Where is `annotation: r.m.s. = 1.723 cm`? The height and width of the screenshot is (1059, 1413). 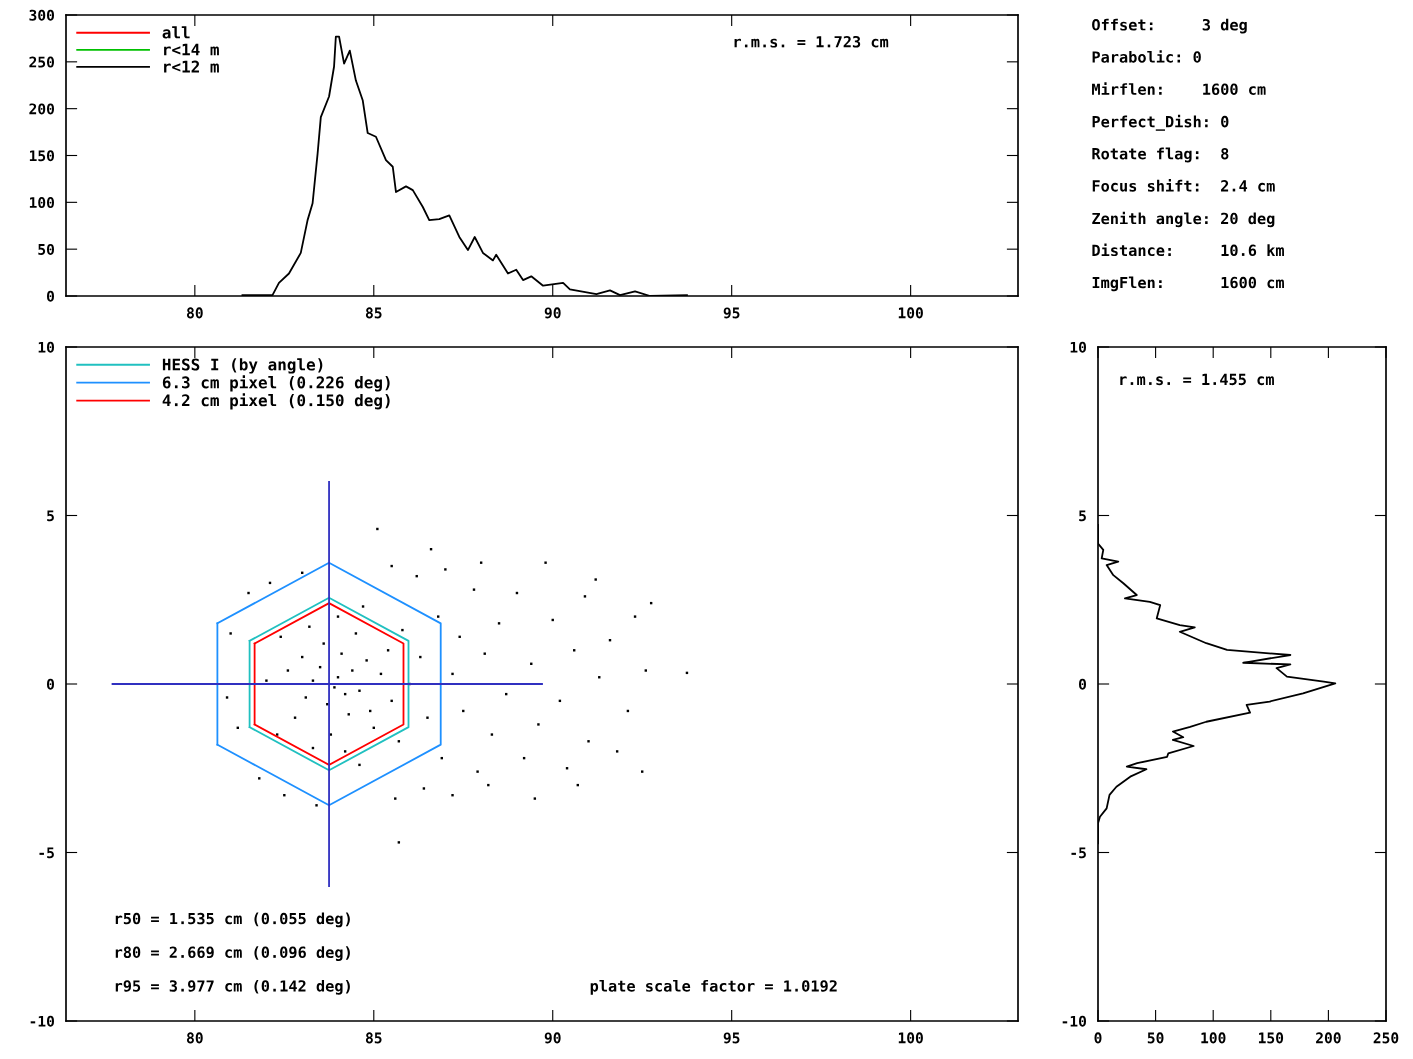 annotation: r.m.s. = 1.723 cm is located at coordinates (811, 41).